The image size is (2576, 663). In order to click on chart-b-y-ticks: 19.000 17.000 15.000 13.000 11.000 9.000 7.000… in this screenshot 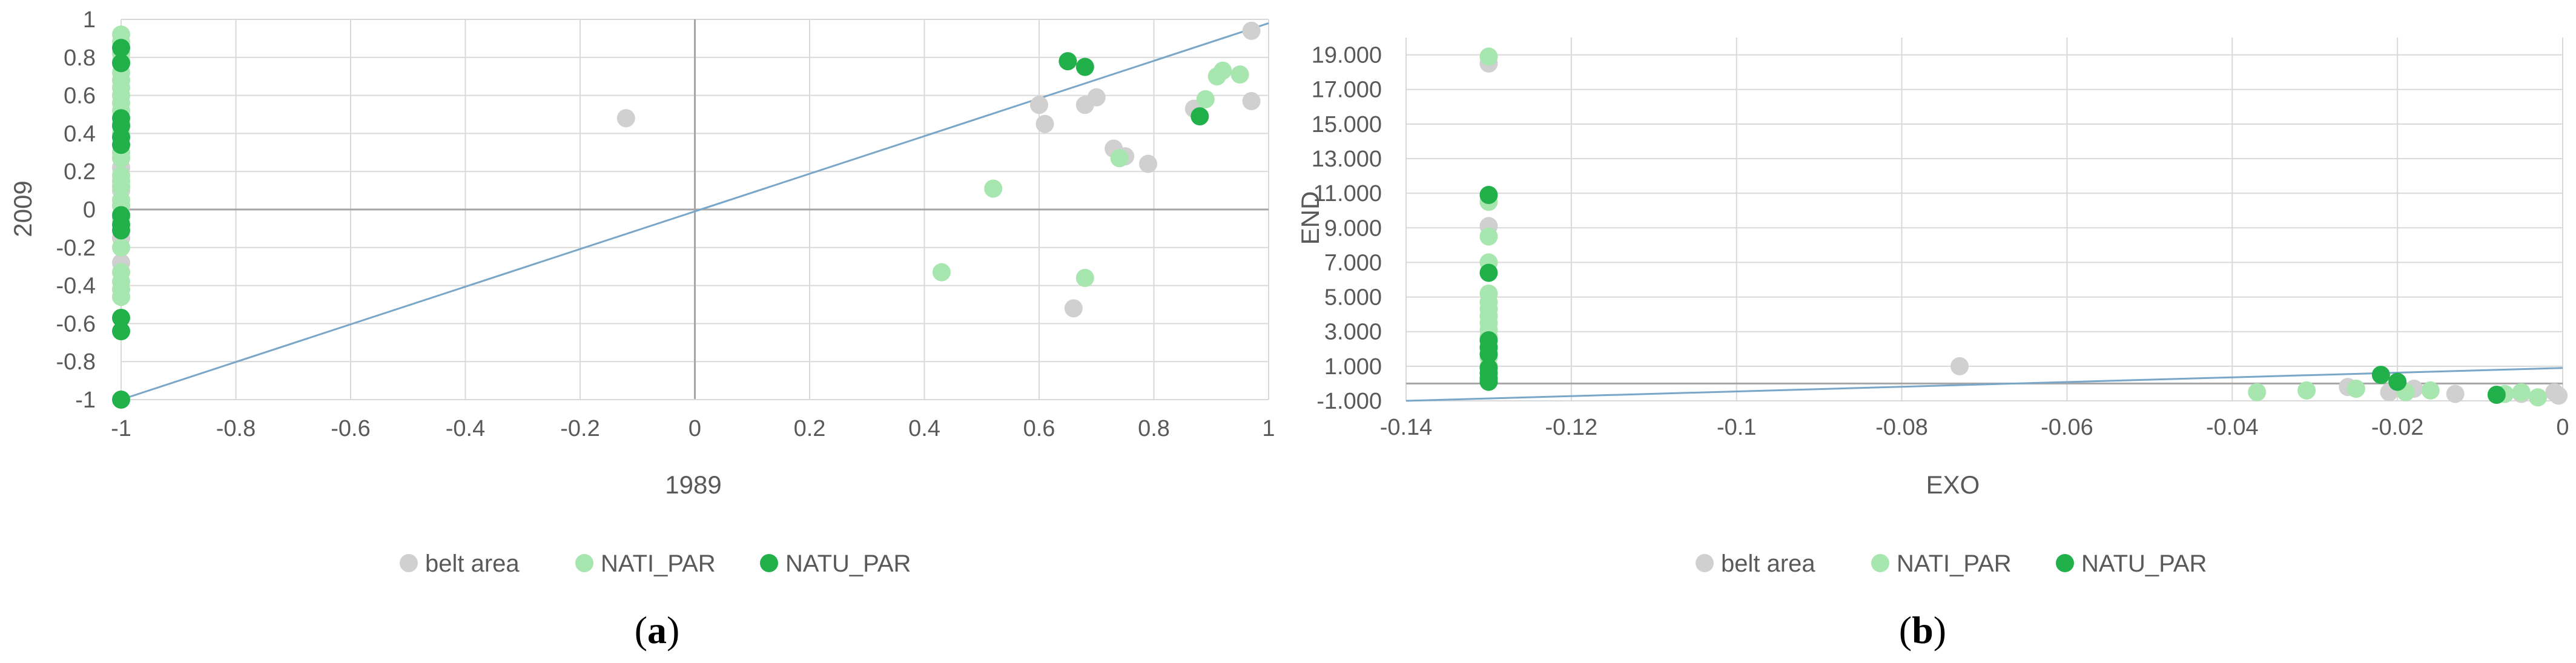, I will do `click(1347, 228)`.